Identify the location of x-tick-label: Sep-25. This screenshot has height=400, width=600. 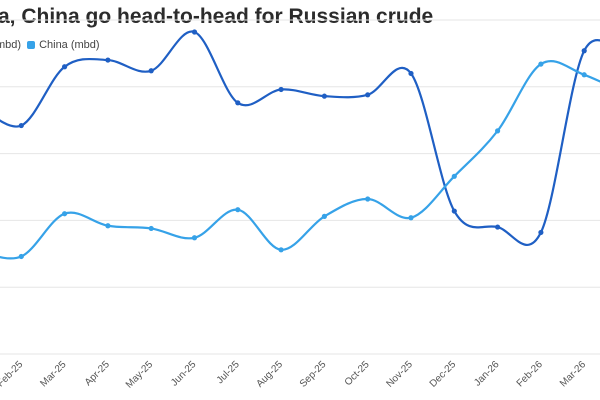
(313, 374).